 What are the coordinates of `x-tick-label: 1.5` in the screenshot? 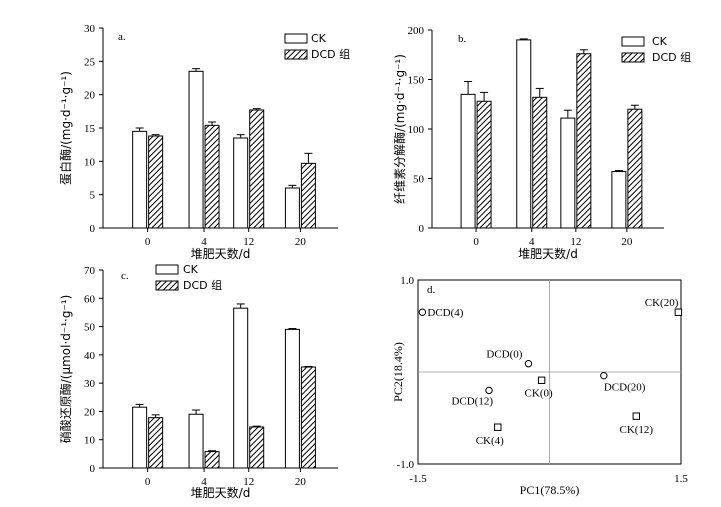 It's located at (681, 479).